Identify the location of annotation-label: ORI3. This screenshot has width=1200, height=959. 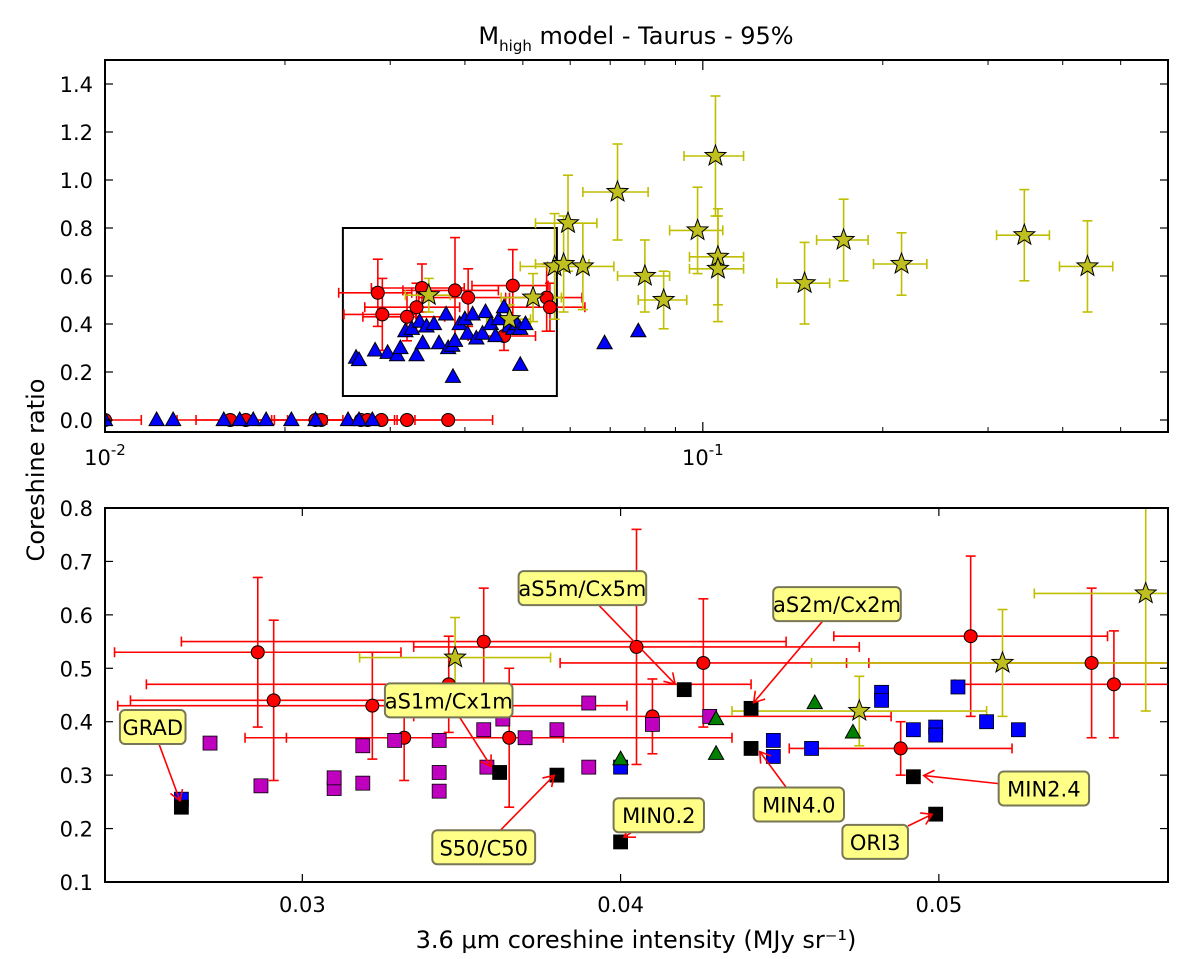
(875, 843).